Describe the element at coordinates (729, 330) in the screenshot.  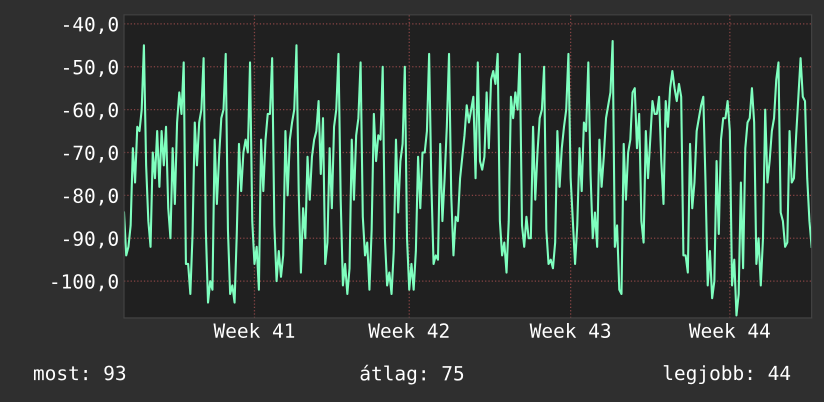
I see `x-tick-label: Week 44` at that location.